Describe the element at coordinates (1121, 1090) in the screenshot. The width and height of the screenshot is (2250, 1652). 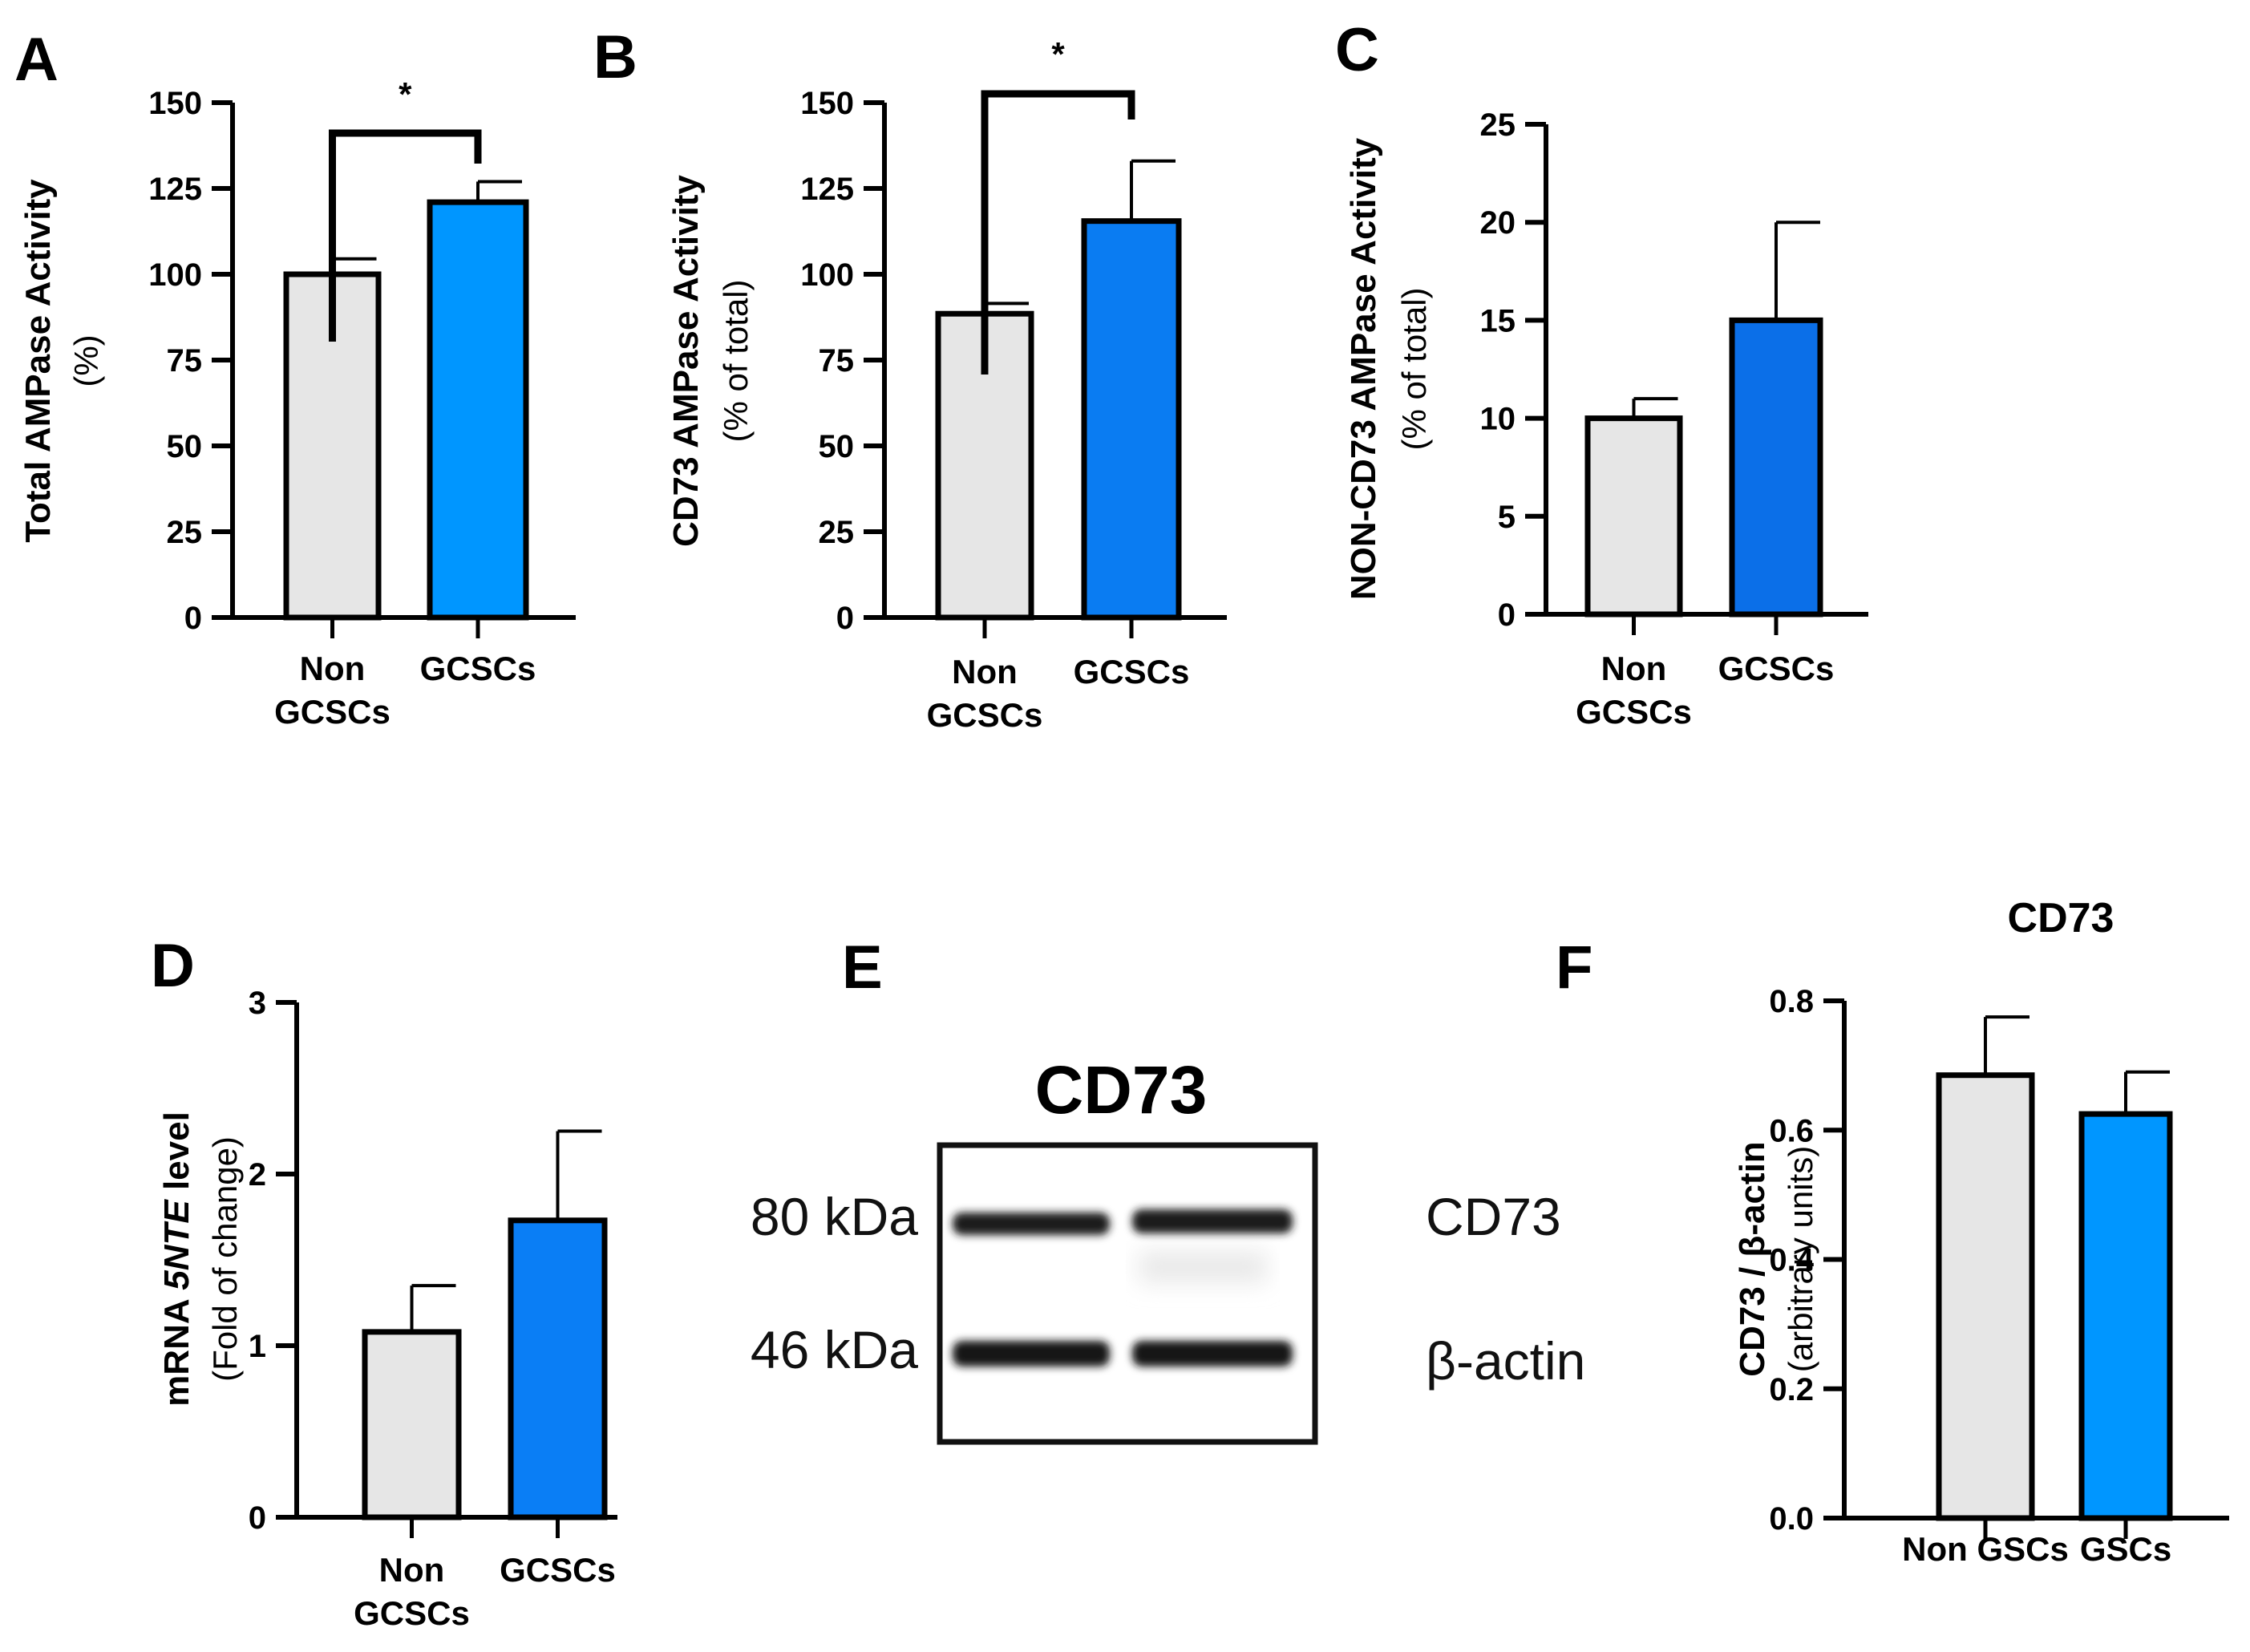
I see `blot-title: CD73` at that location.